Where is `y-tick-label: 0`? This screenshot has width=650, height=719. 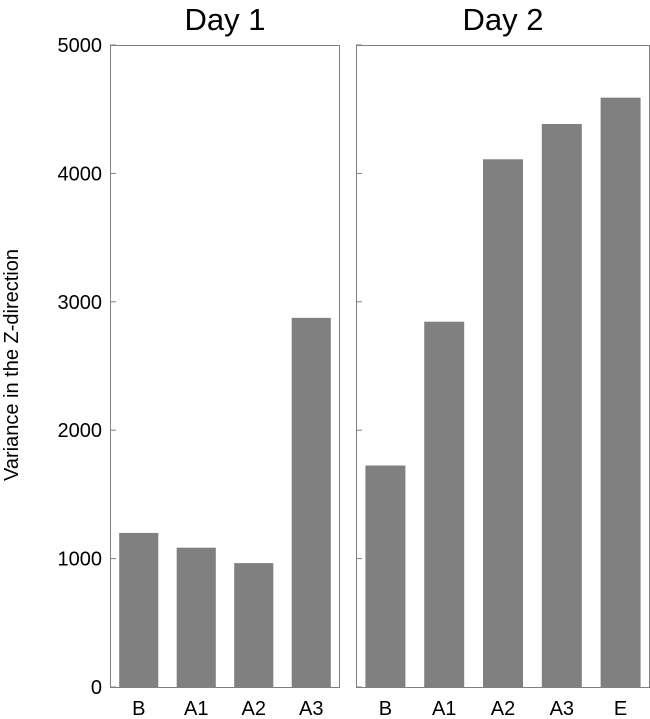
y-tick-label: 0 is located at coordinates (96, 688).